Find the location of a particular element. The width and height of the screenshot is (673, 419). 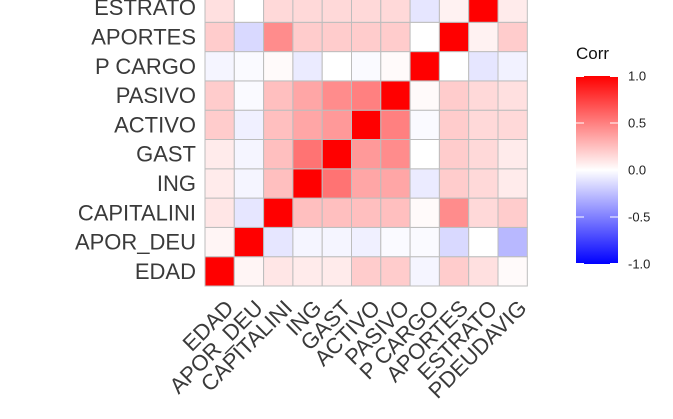

y-axis-tick-label: P CARGO is located at coordinates (145, 66).